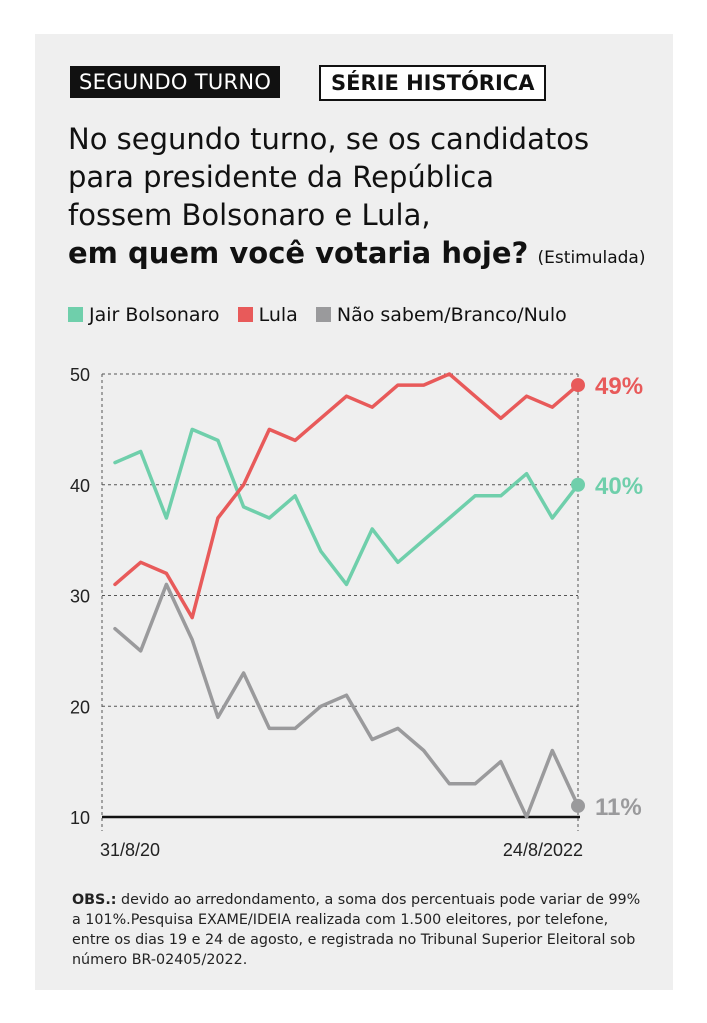  What do you see at coordinates (80, 486) in the screenshot?
I see `y-tick-label-40: 40` at bounding box center [80, 486].